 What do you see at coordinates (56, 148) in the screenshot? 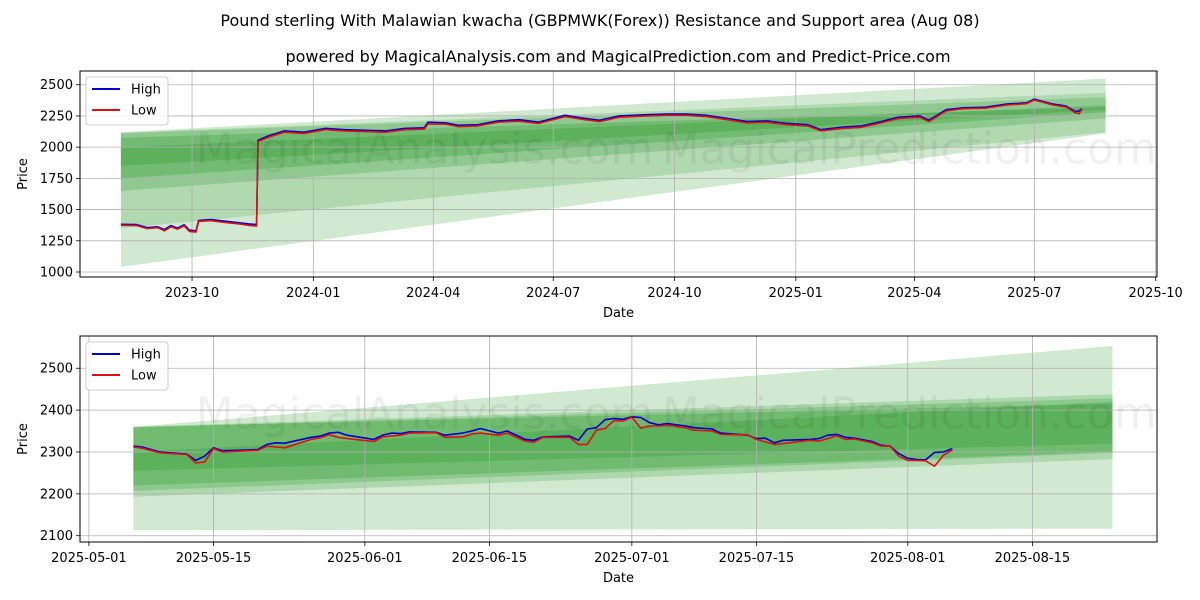
I see `y-tick-label: 2000` at bounding box center [56, 148].